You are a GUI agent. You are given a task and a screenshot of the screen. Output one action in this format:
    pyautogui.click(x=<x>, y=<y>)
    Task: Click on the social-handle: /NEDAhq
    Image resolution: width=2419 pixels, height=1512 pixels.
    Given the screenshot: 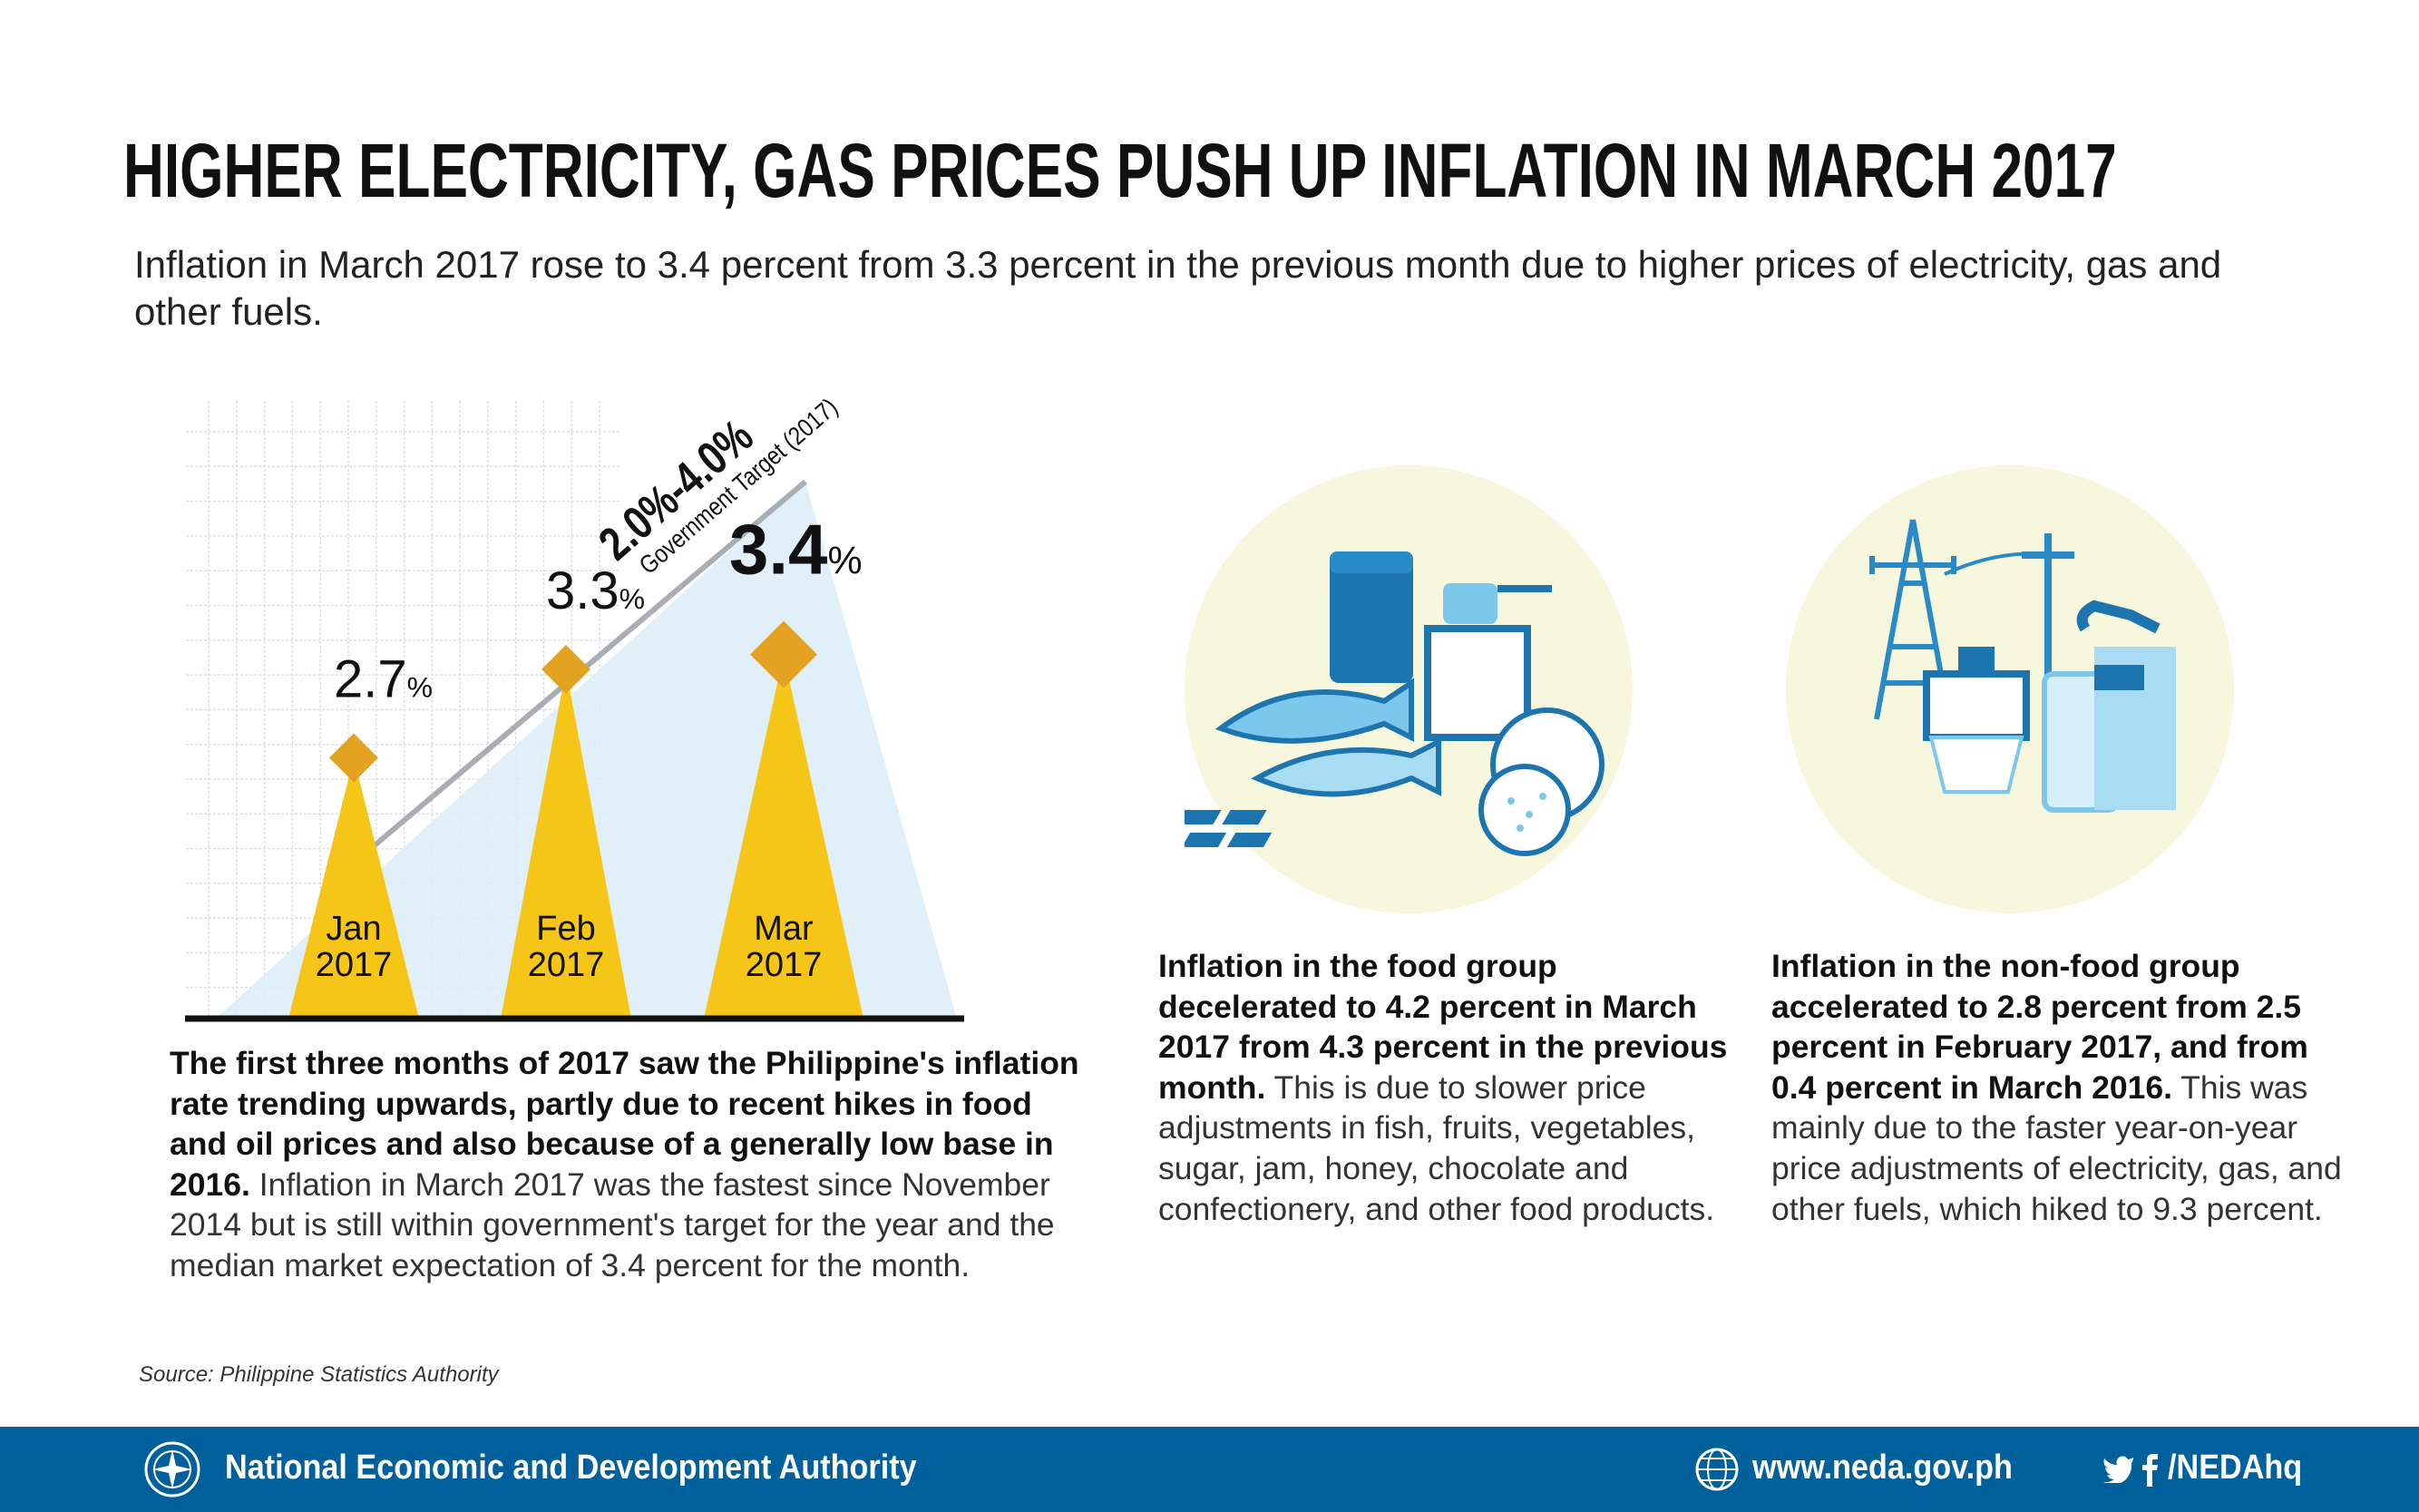 What is the action you would take?
    pyautogui.click(x=2236, y=1468)
    